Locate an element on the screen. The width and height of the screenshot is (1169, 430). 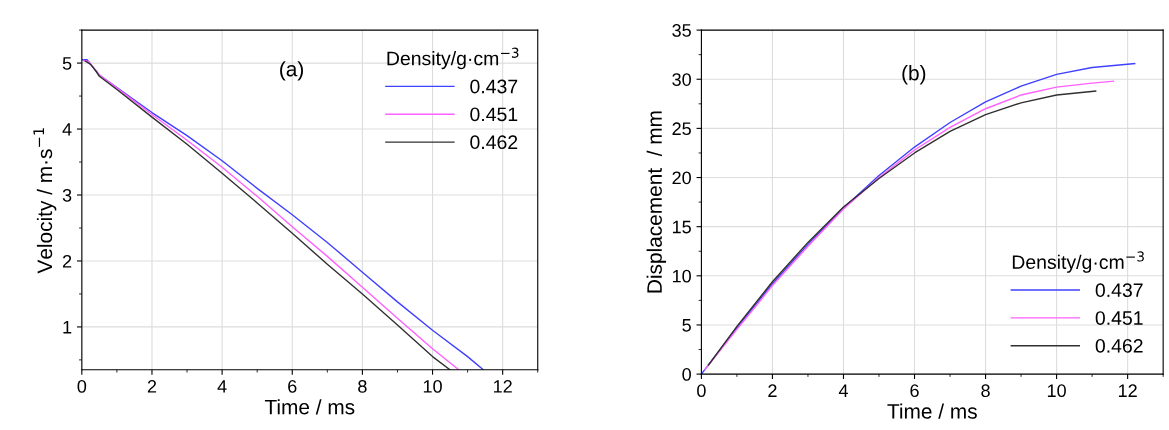
y-tick-label: 25 is located at coordinates (681, 129).